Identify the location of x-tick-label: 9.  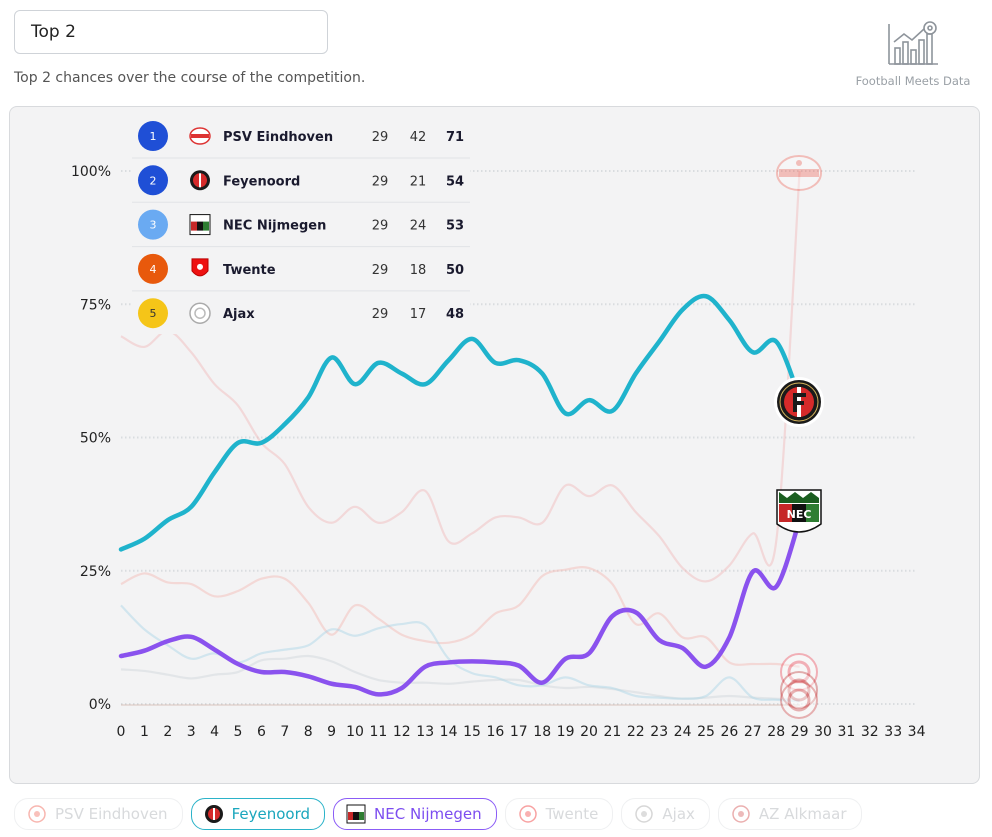
(331, 732).